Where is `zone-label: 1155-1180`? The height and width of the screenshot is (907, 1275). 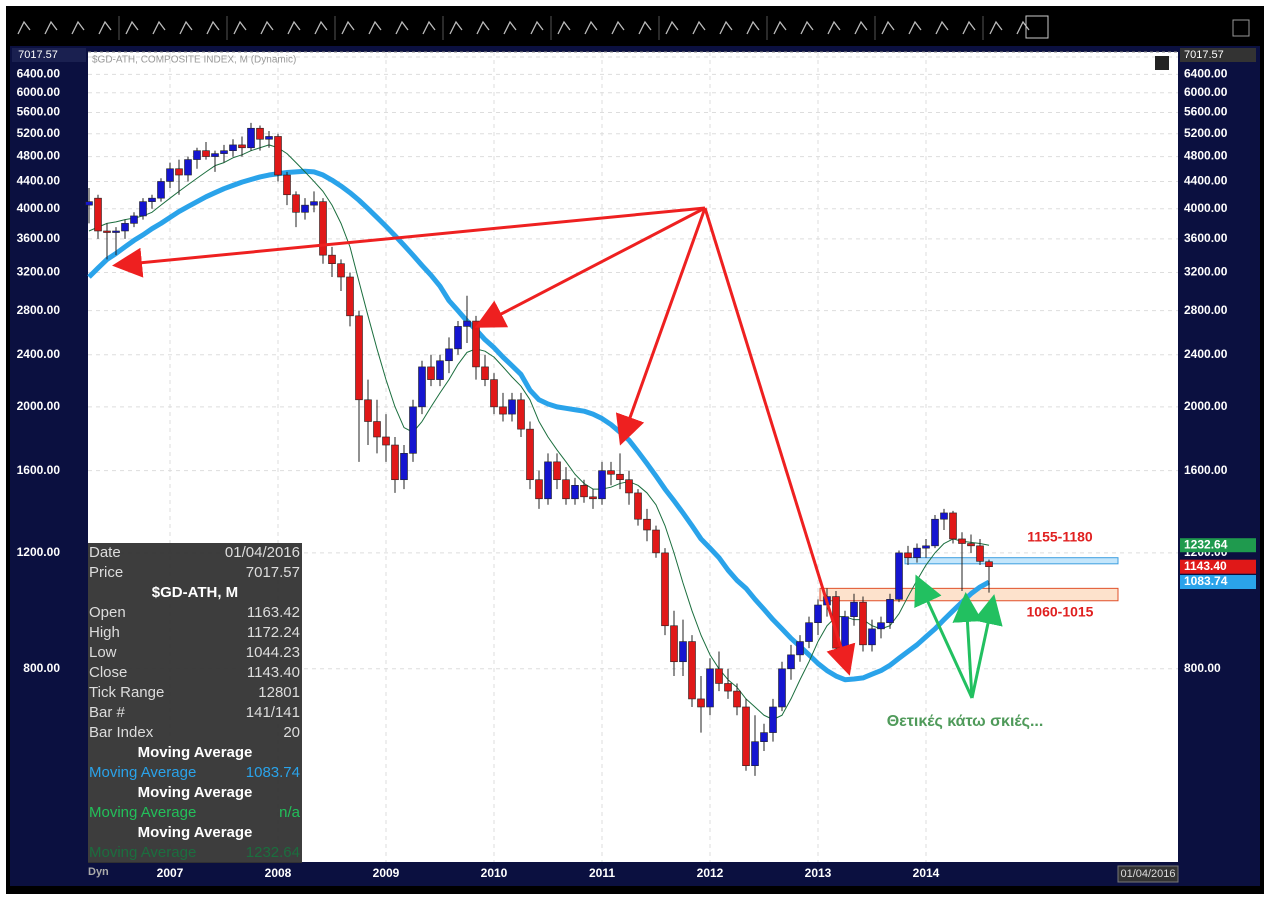 zone-label: 1155-1180 is located at coordinates (1060, 536).